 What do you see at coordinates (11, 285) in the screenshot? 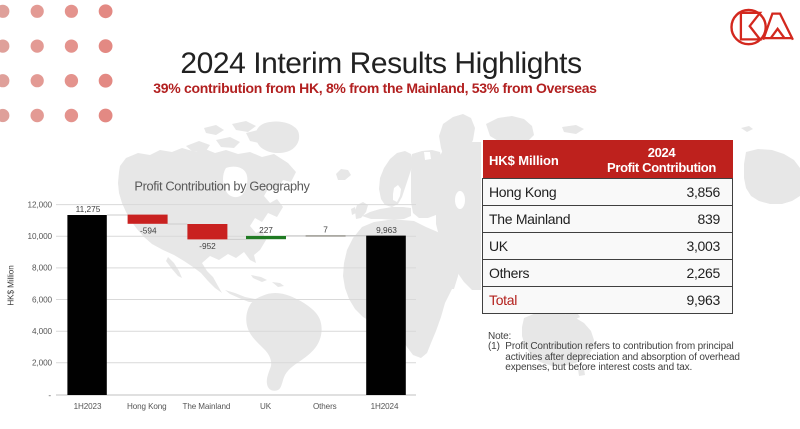
I see `svg-text: HK$ Million` at bounding box center [11, 285].